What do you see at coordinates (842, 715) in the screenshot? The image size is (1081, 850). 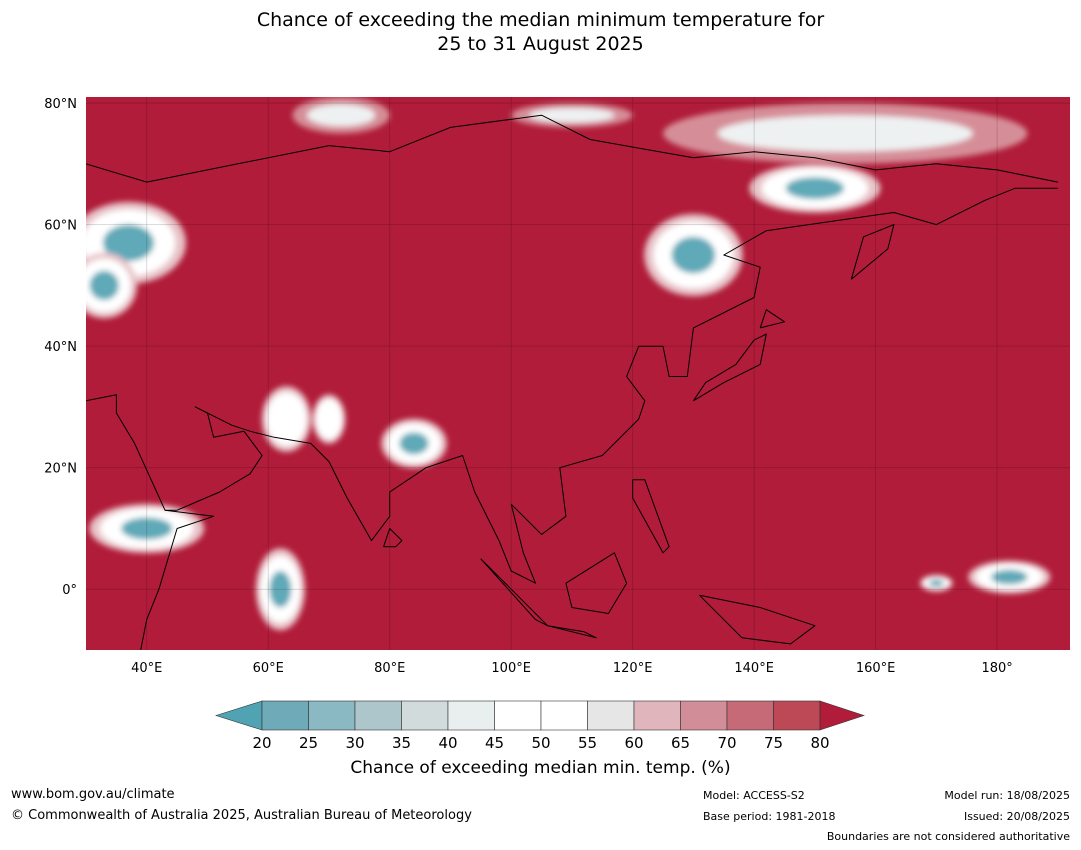 I see `colorbar-over-arrow` at bounding box center [842, 715].